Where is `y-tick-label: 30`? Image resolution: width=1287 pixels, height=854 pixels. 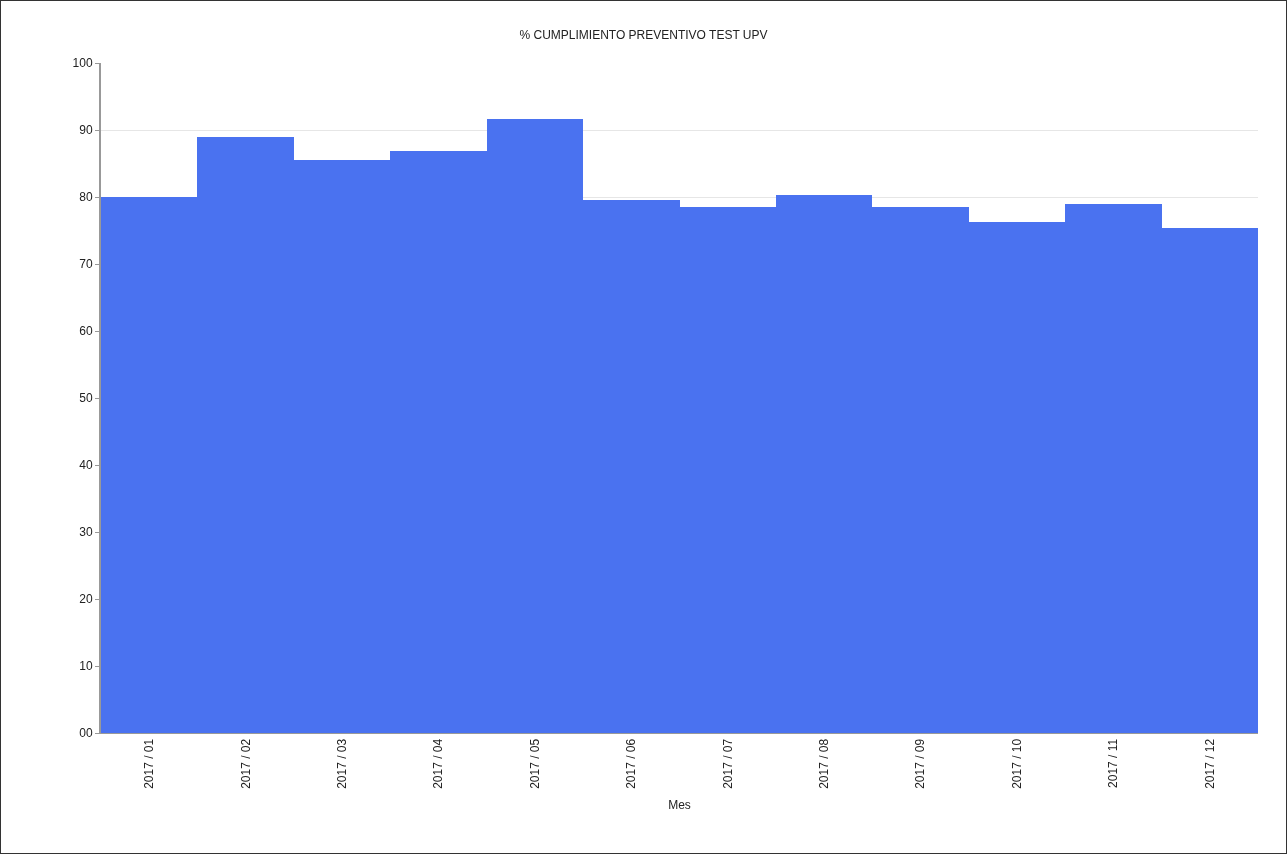
y-tick-label: 30 is located at coordinates (86, 532).